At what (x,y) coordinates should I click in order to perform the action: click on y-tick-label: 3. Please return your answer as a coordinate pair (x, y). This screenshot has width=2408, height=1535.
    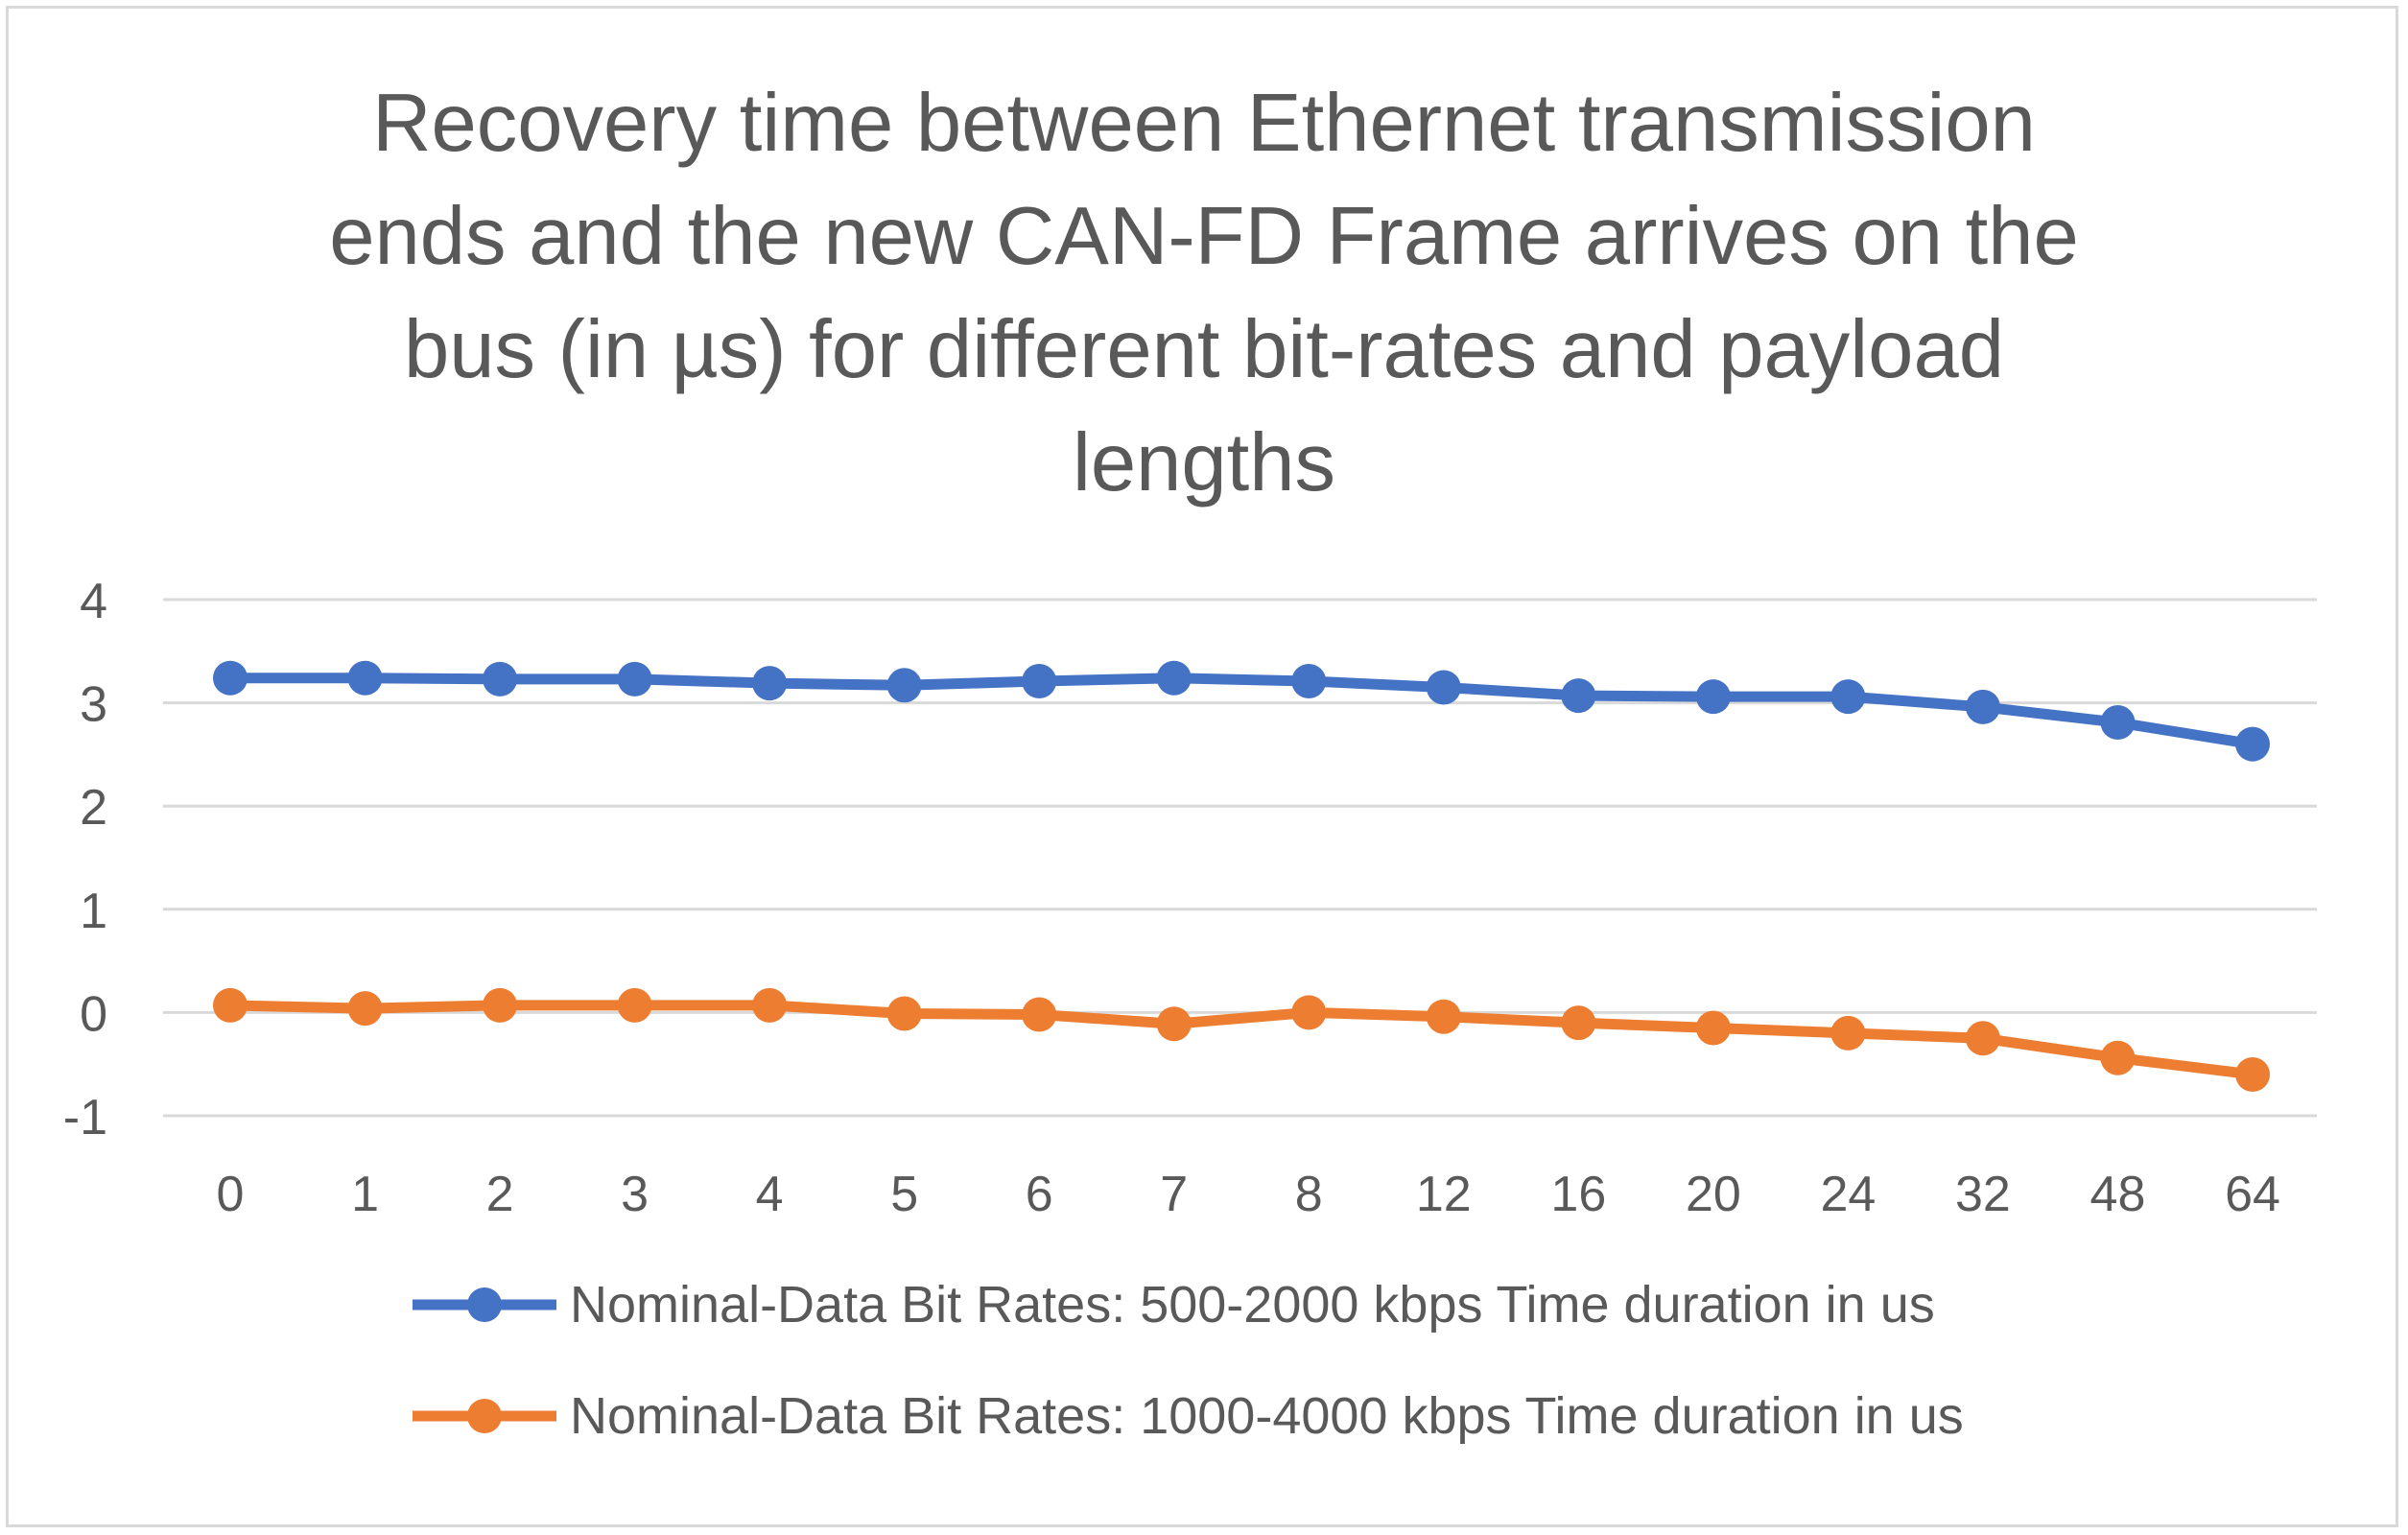
    Looking at the image, I should click on (93, 705).